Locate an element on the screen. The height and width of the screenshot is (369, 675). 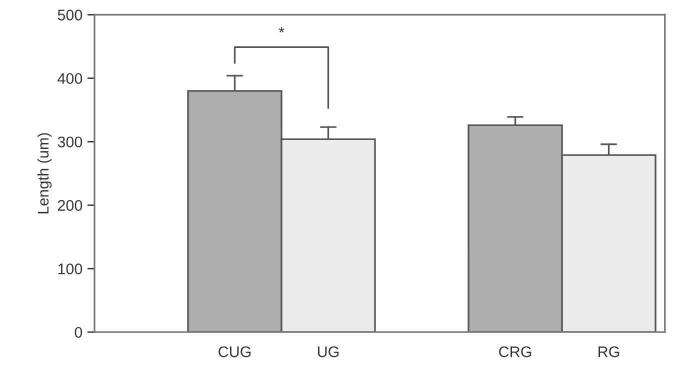
y-tick-label: 400 is located at coordinates (70, 78).